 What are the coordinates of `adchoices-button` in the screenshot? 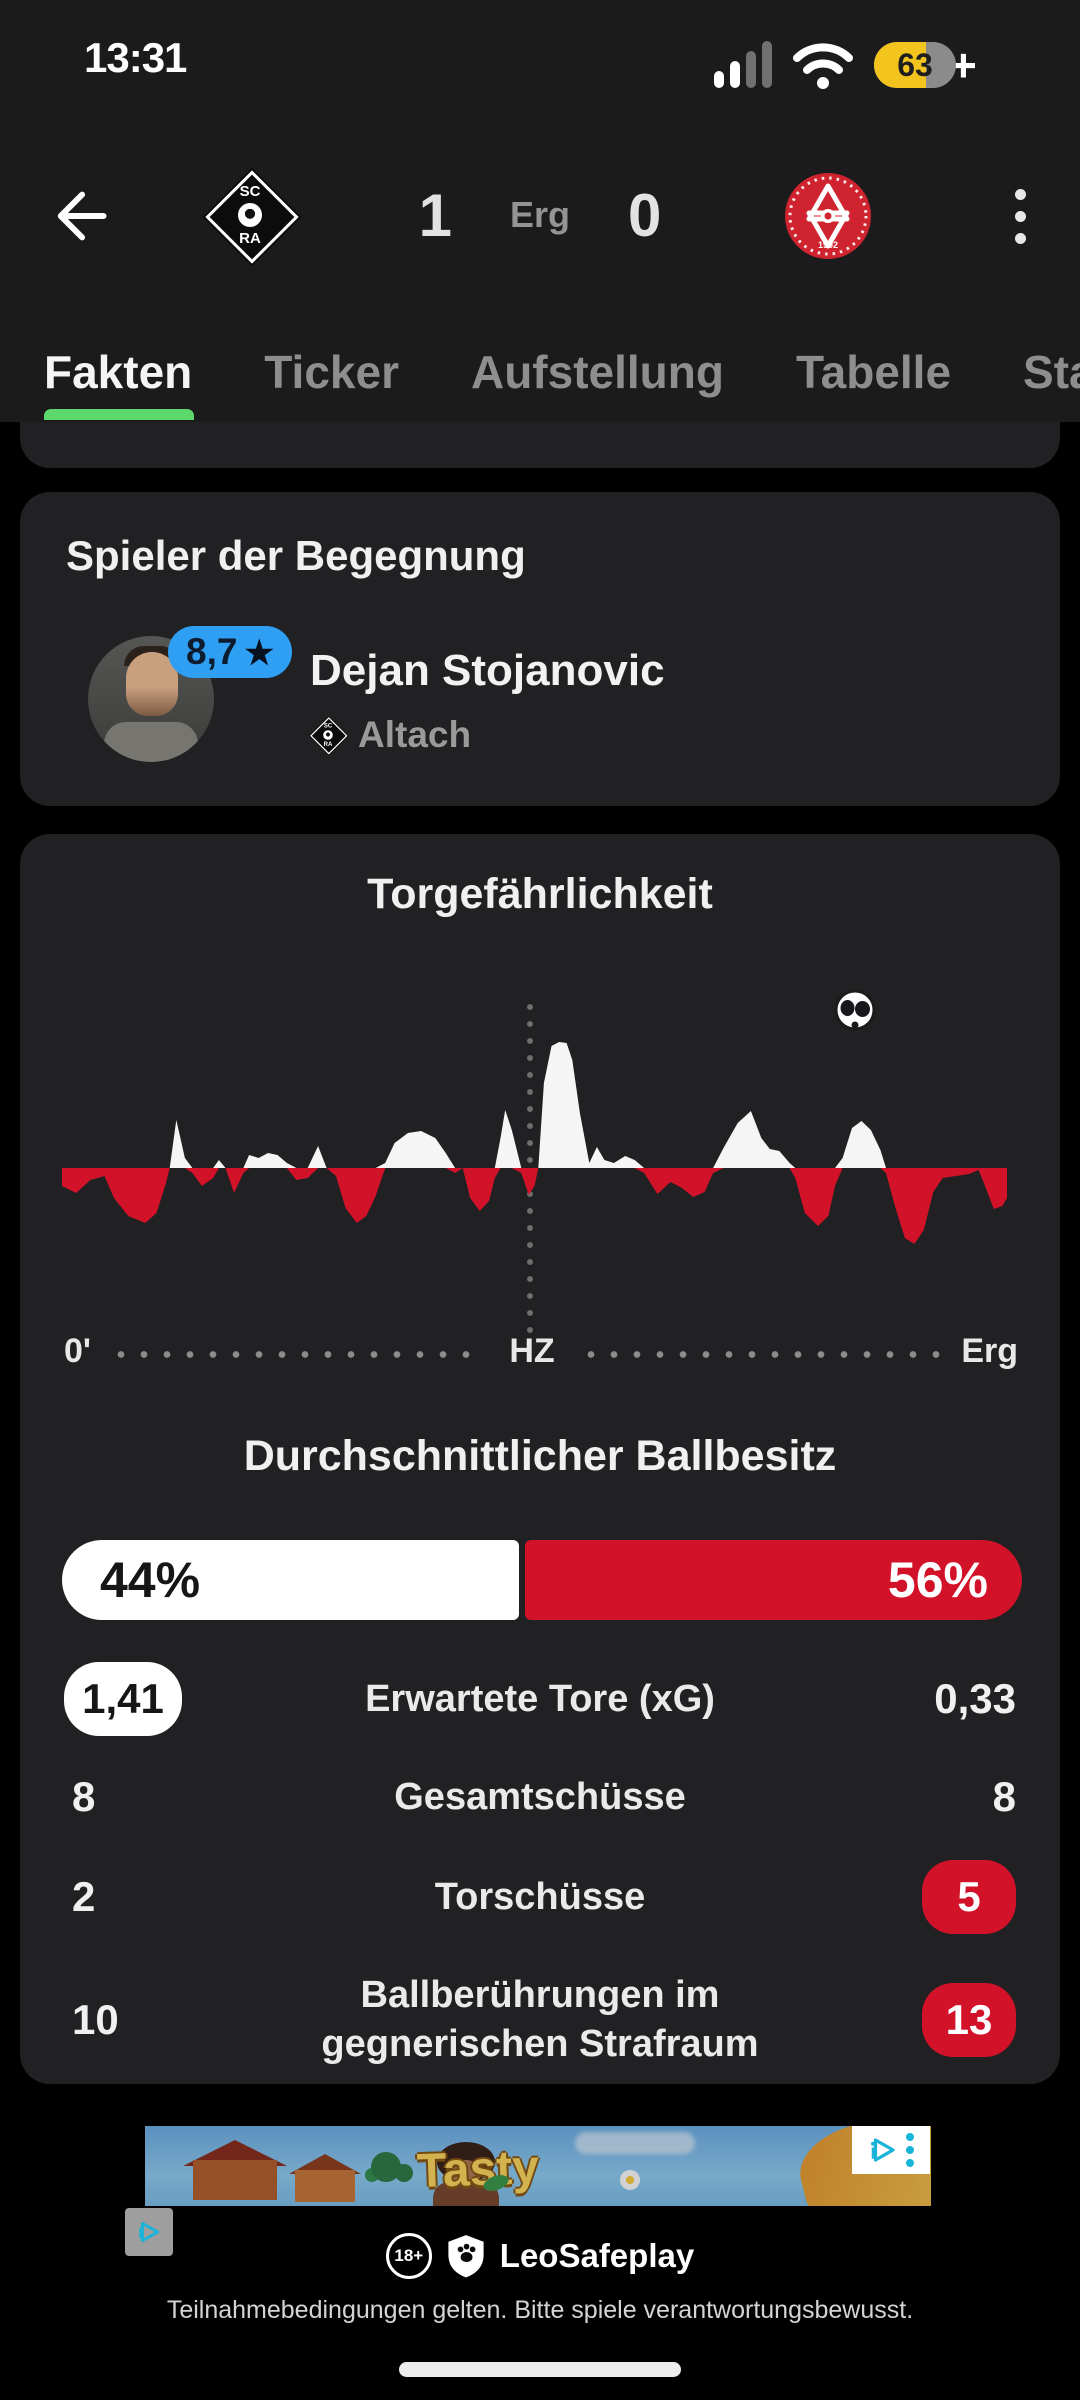 It's located at (891, 2150).